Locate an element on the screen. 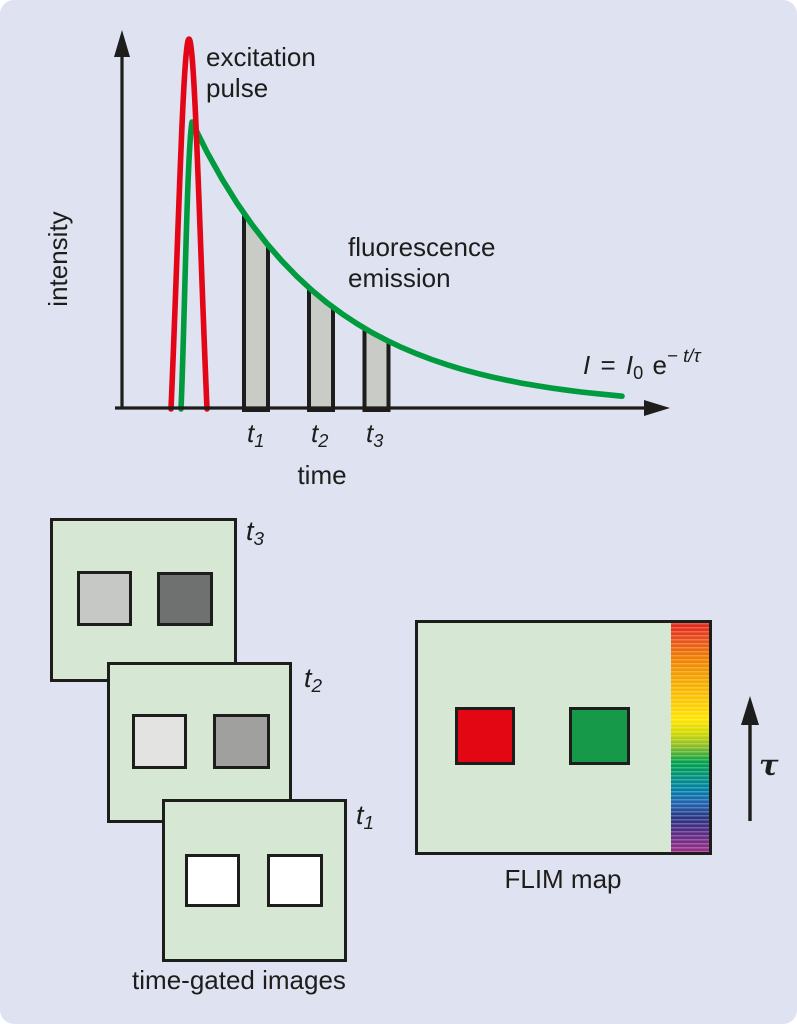  gate-t2-base: t is located at coordinates (315, 433).